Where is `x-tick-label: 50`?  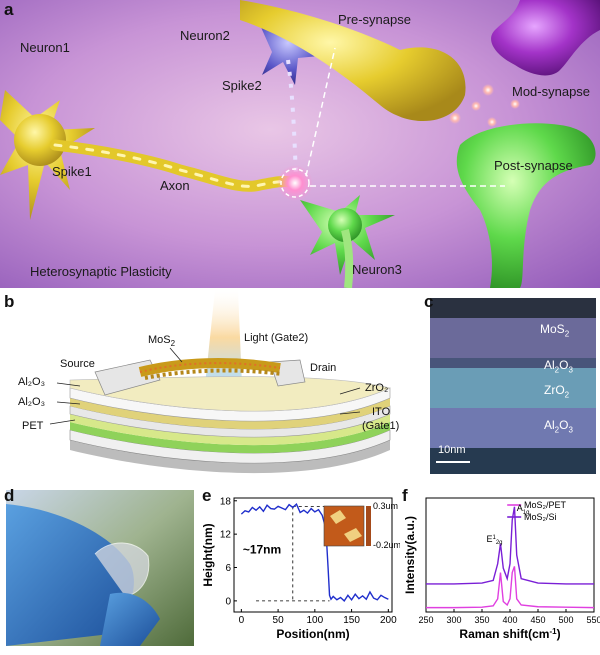 x-tick-label: 50 is located at coordinates (279, 620).